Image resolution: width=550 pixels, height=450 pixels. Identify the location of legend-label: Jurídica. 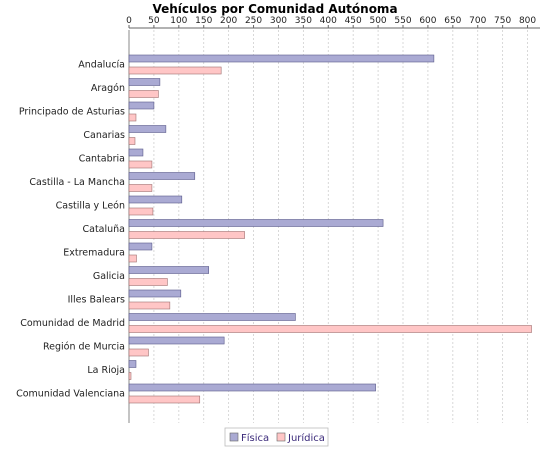
(306, 438).